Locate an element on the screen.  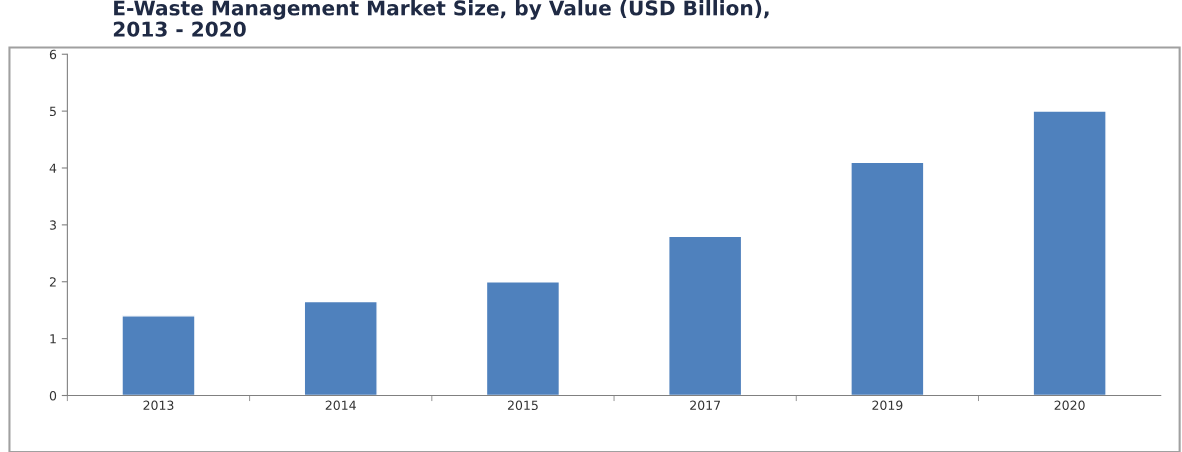
chart-title: E-Waste Management Market Size, by Value (USD Billion), 2013 - 2020 is located at coordinates (441, 18).